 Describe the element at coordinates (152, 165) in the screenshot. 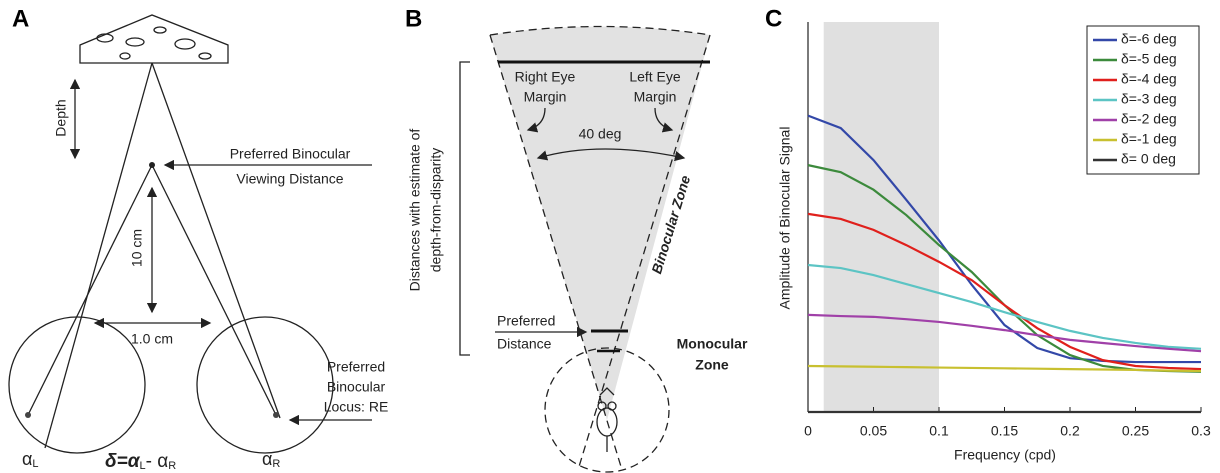

I see `fixation-point` at that location.